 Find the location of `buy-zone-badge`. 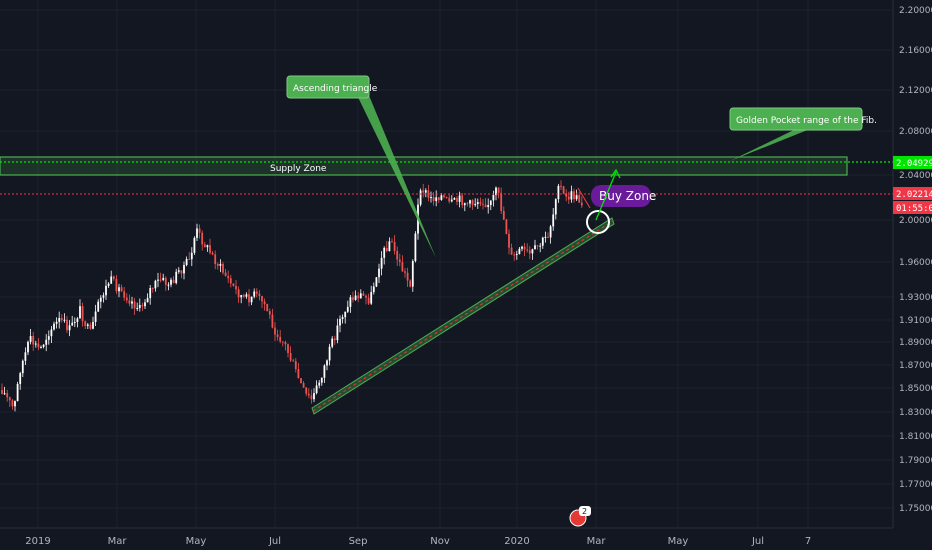

buy-zone-badge is located at coordinates (621, 196).